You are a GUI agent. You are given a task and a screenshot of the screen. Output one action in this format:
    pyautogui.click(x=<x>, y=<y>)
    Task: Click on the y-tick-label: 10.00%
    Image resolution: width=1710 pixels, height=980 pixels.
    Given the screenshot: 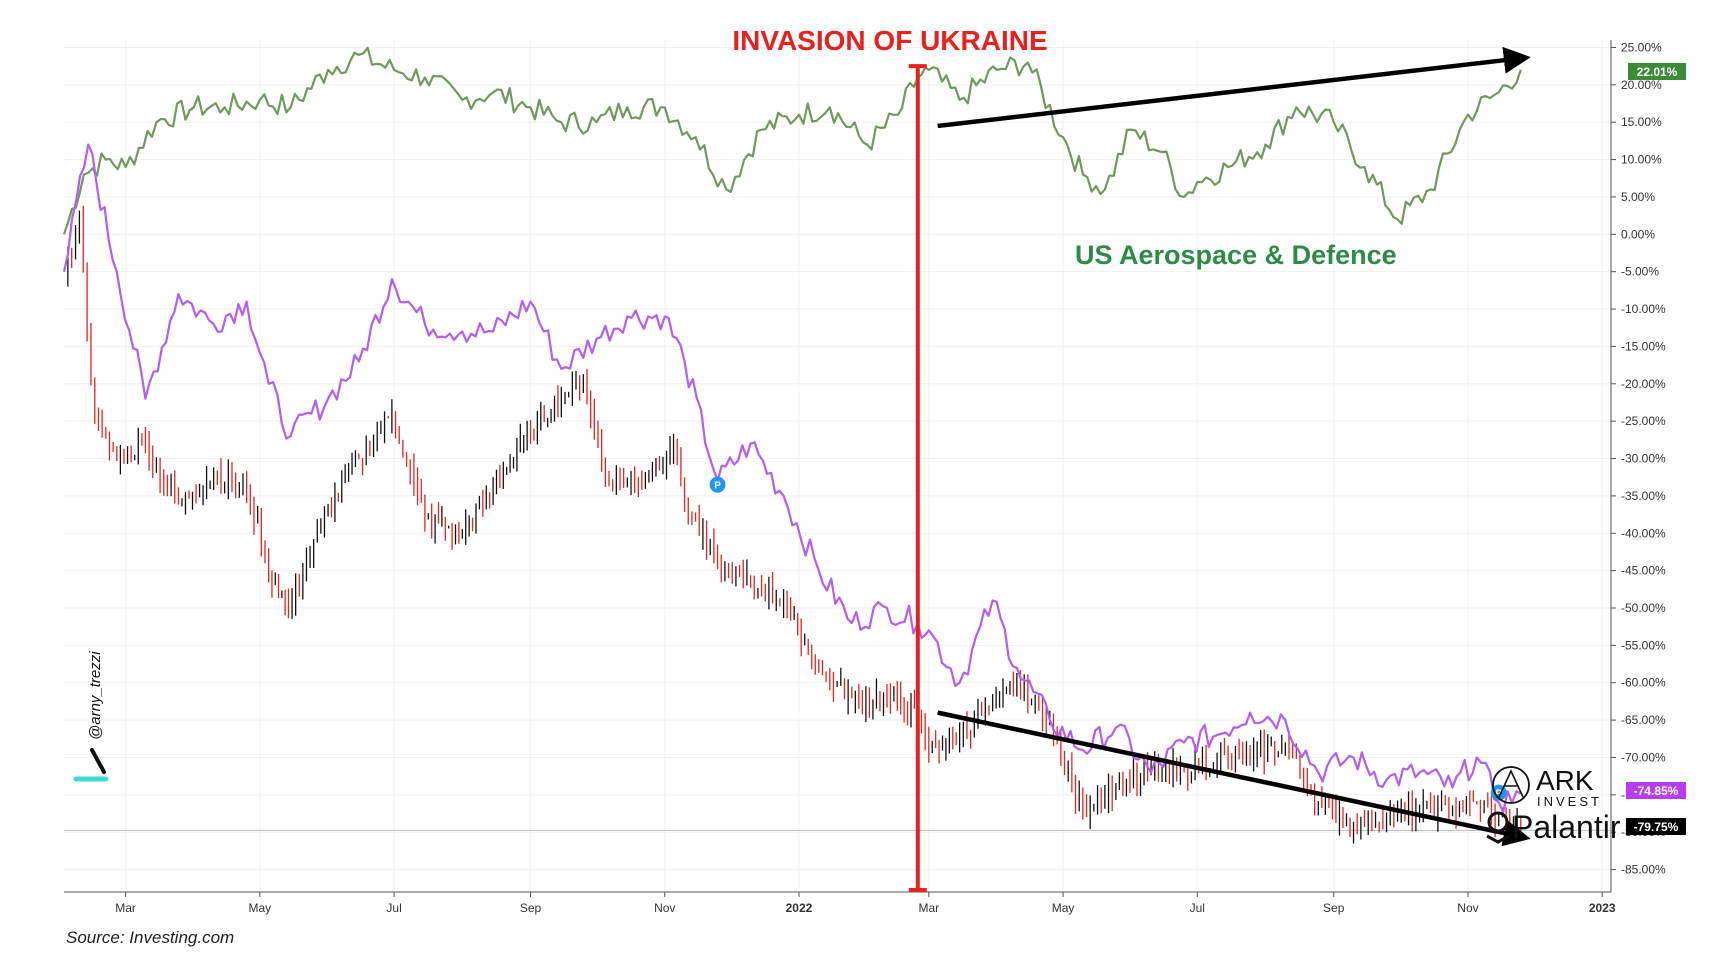 What is the action you would take?
    pyautogui.click(x=1641, y=160)
    